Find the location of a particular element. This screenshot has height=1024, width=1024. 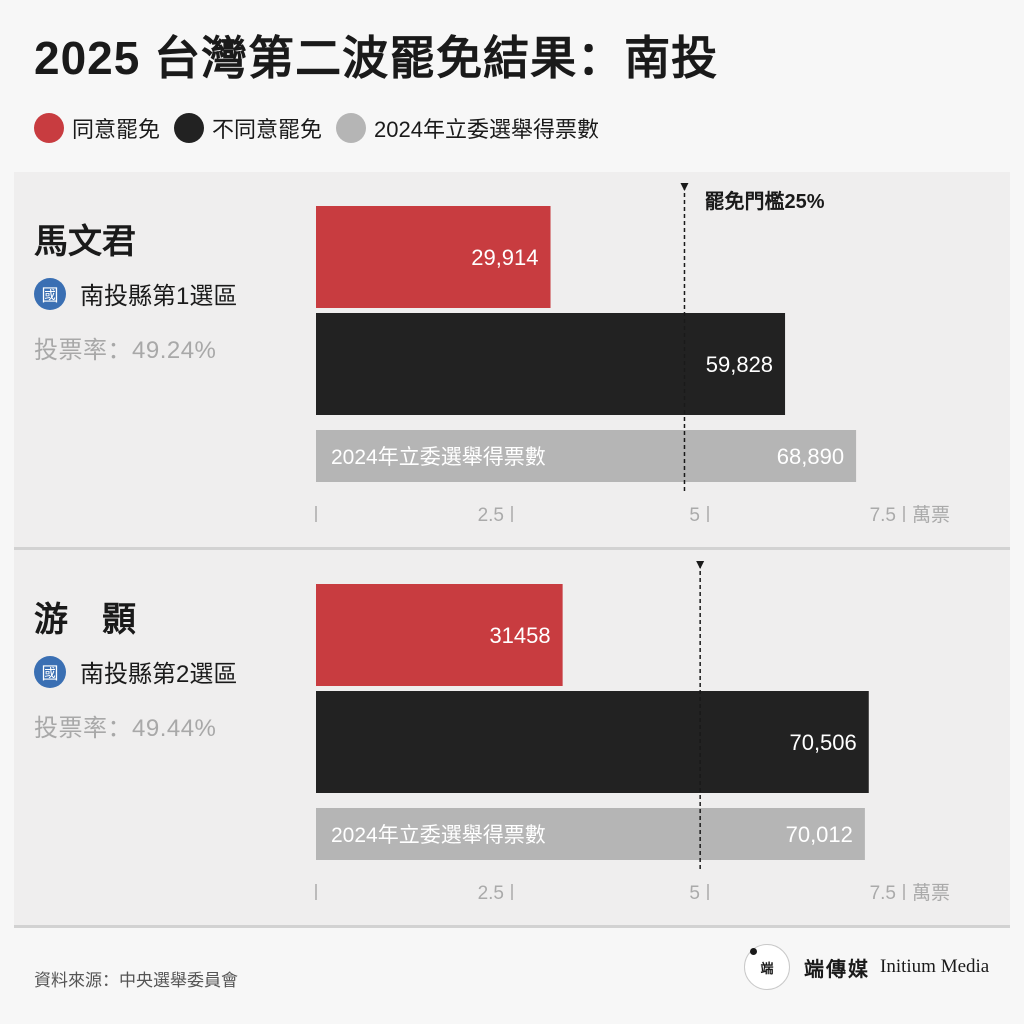

legend-item-2024-votes: 2024年立委選舉得票數 is located at coordinates (467, 128).